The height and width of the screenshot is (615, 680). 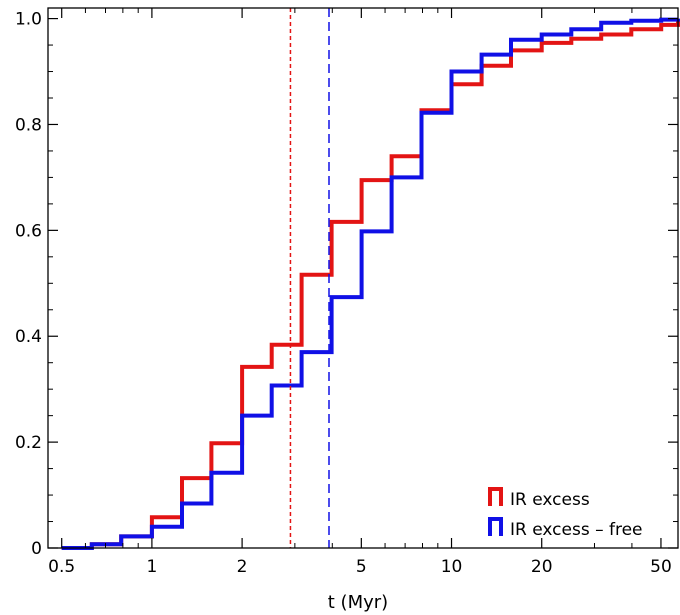 I want to click on x-tick-label: 1, so click(x=151, y=567).